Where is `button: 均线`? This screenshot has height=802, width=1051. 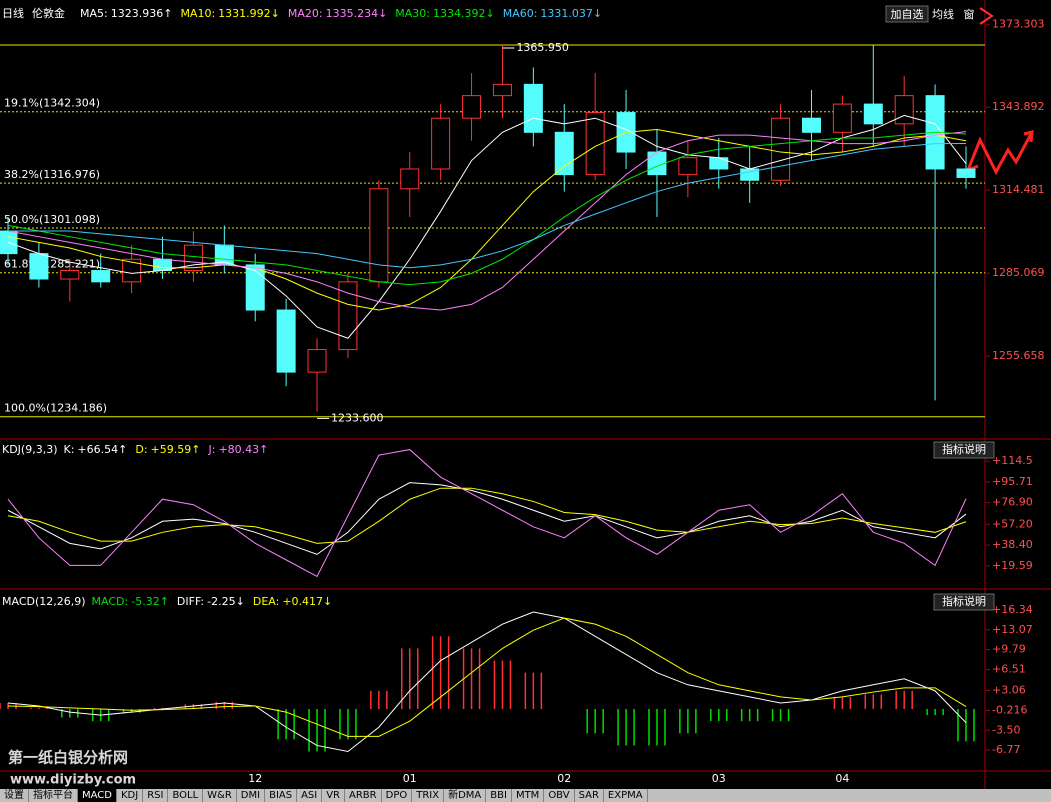 button: 均线 is located at coordinates (943, 14).